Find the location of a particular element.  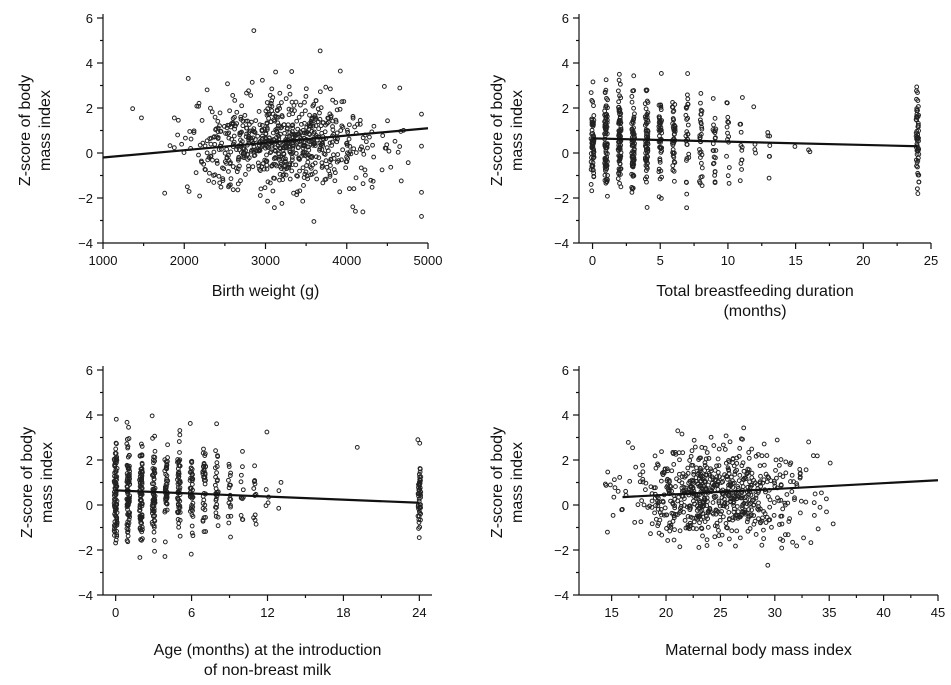

regression-line is located at coordinates (755, 142).